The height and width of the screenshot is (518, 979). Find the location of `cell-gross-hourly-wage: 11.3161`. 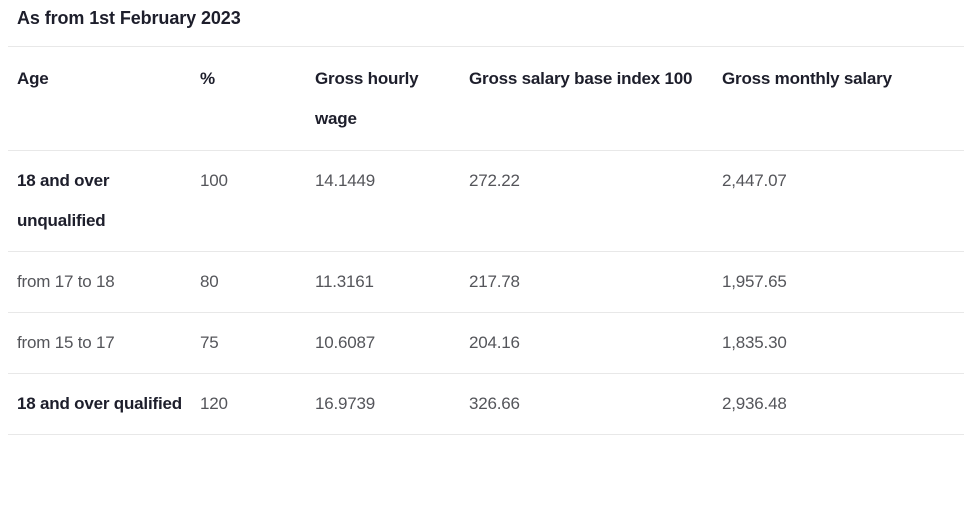

cell-gross-hourly-wage: 11.3161 is located at coordinates (383, 282).